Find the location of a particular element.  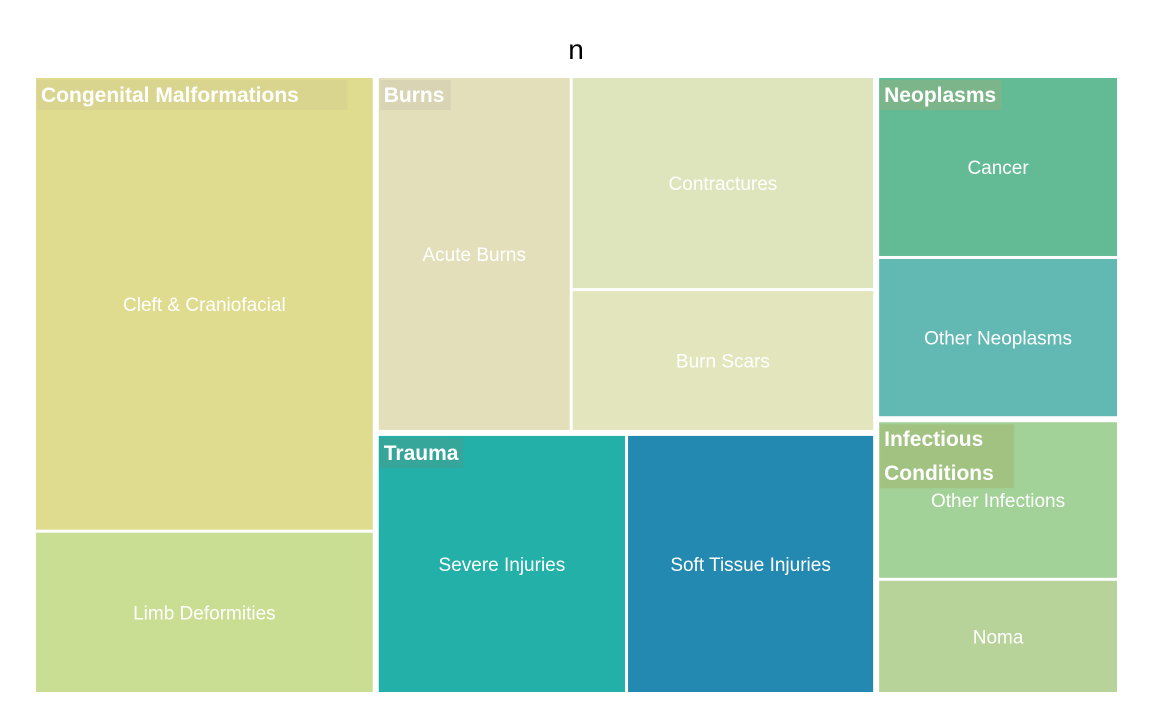

tile-limb-deformities is located at coordinates (204, 612).